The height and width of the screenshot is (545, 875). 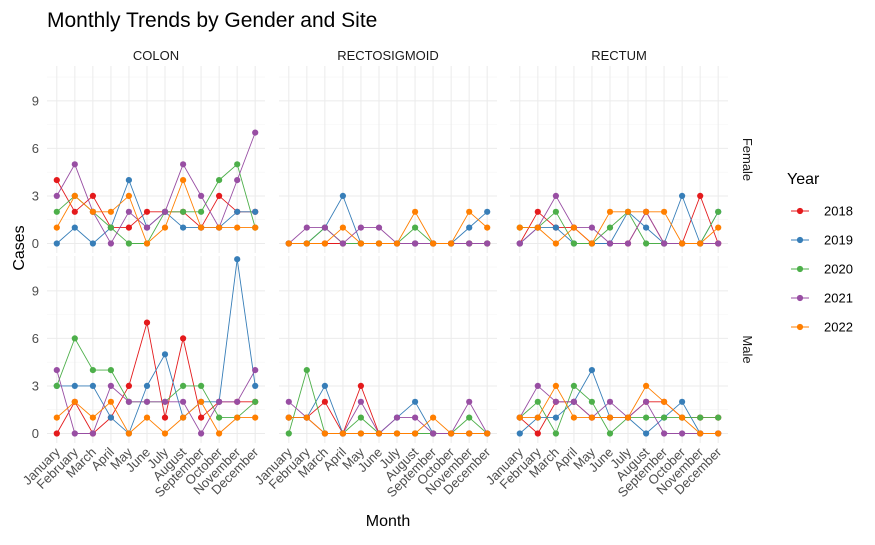 What do you see at coordinates (35, 290) in the screenshot?
I see `y-tick-label: 9` at bounding box center [35, 290].